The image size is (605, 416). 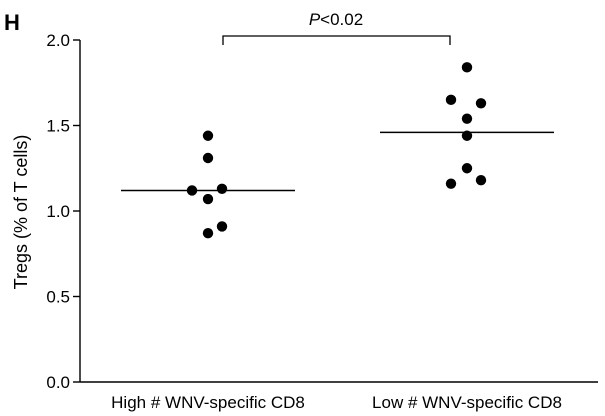 I want to click on y-axis-title: Tregs (% of T cells), so click(x=21, y=212).